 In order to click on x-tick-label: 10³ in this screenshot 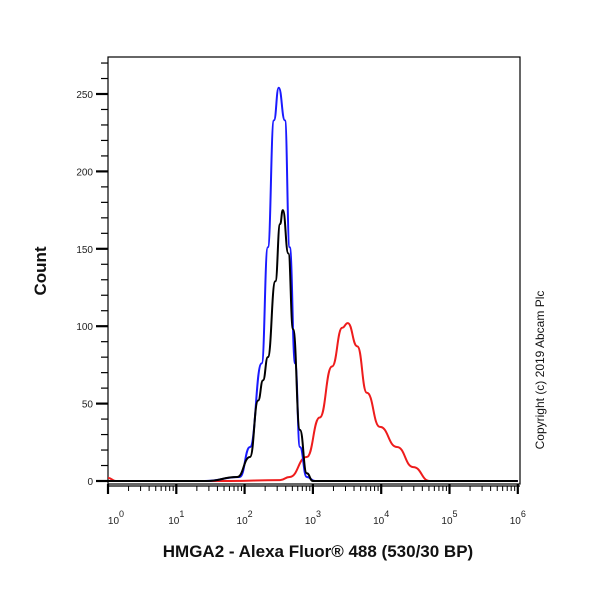, I will do `click(313, 518)`.